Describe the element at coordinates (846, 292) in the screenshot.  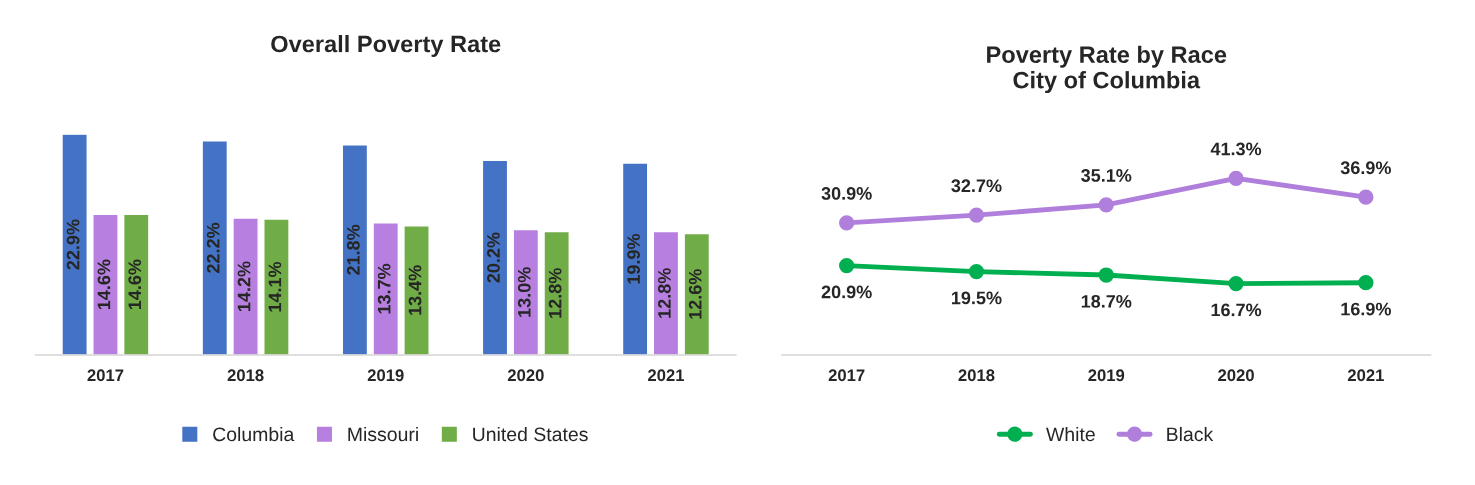
I see `data-label: 20.9%` at that location.